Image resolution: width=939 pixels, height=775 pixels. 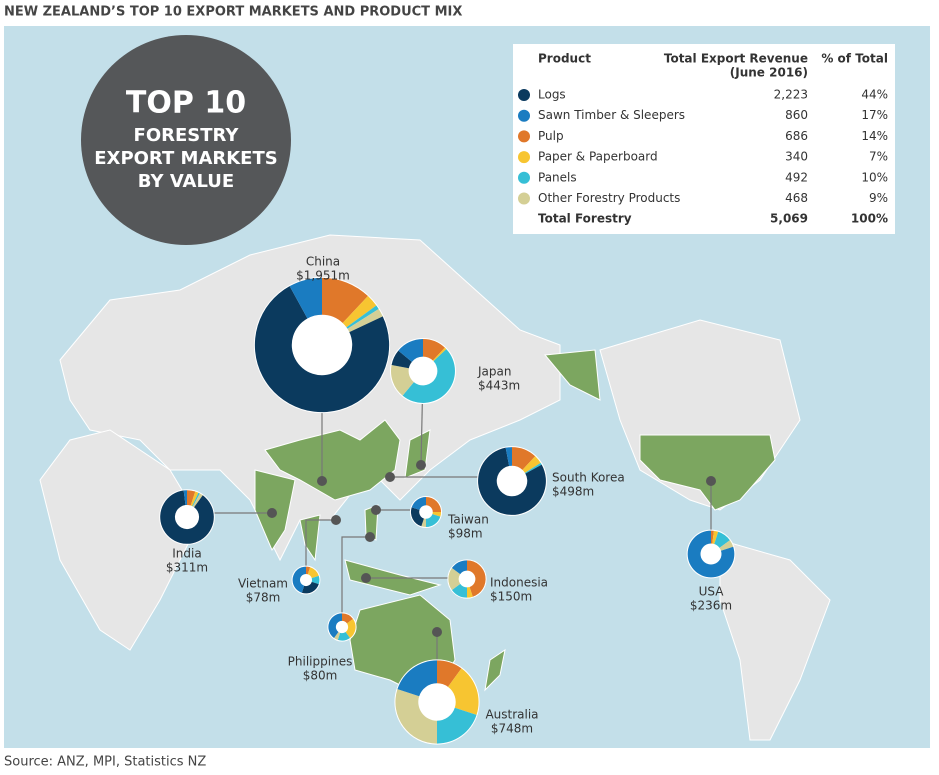 What do you see at coordinates (511, 597) in the screenshot?
I see `market-value: $150m` at bounding box center [511, 597].